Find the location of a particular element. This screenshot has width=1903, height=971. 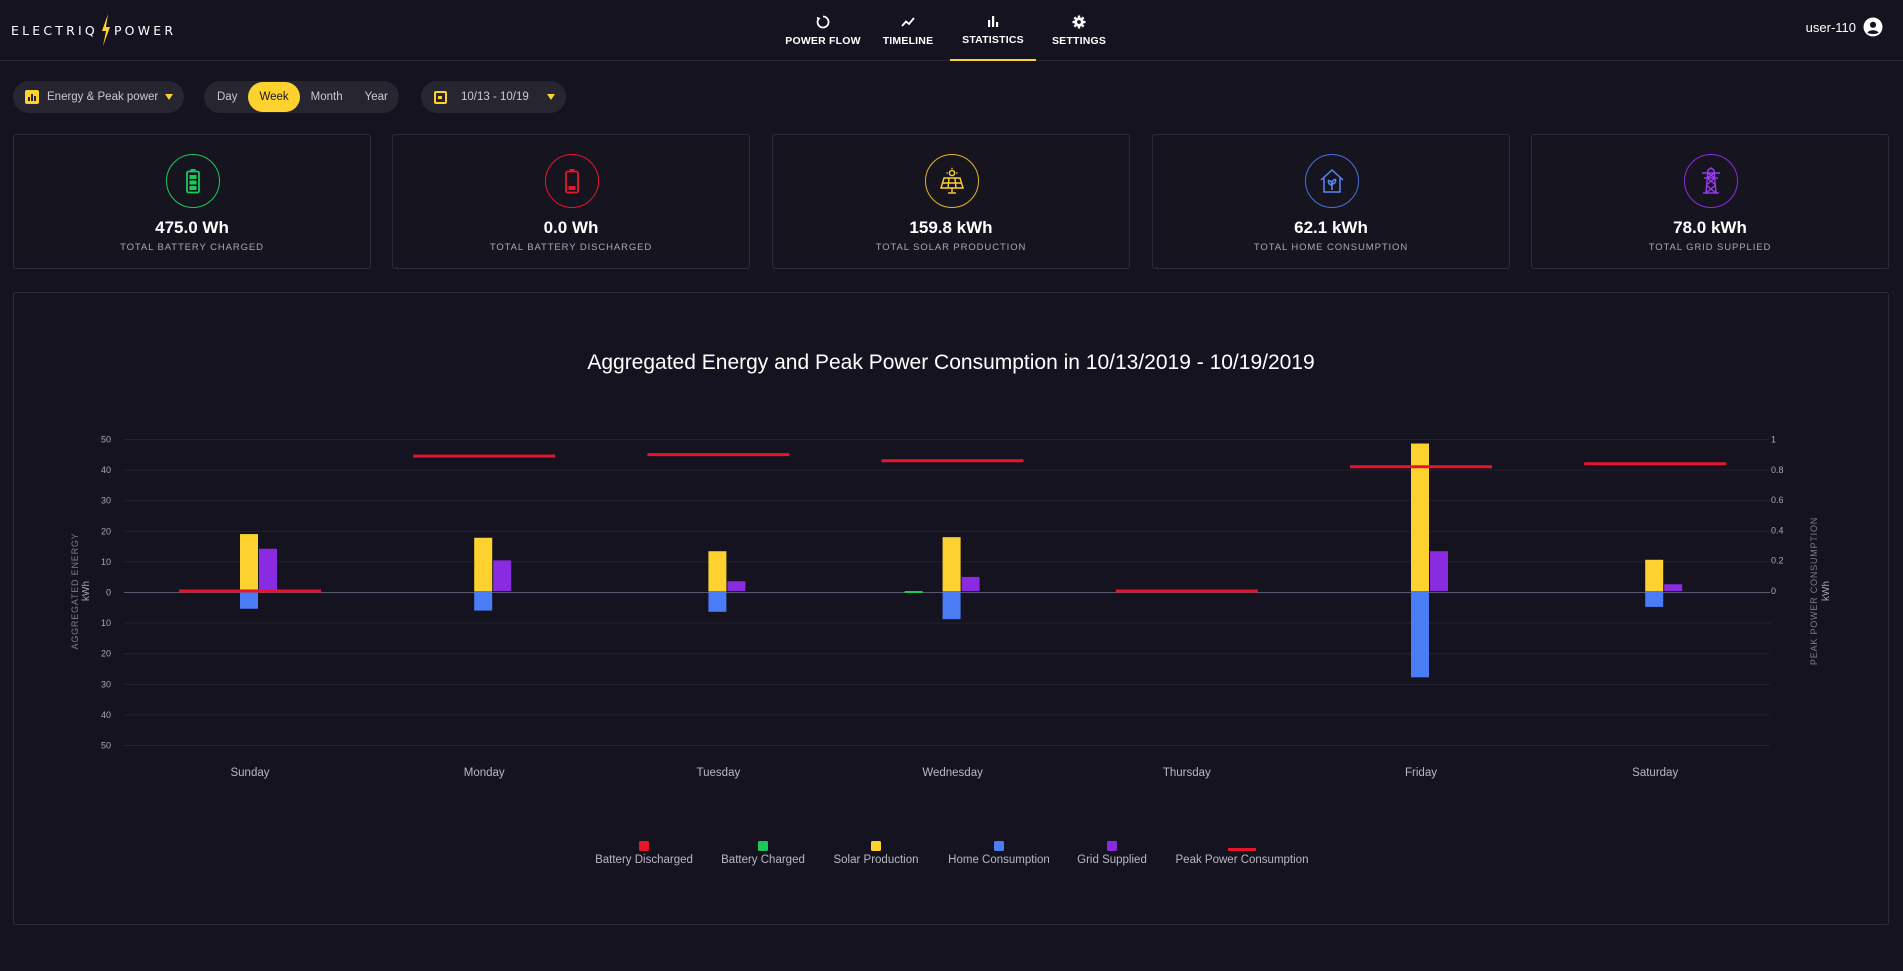

nav-power-flow: POWER FLOW is located at coordinates (823, 30).